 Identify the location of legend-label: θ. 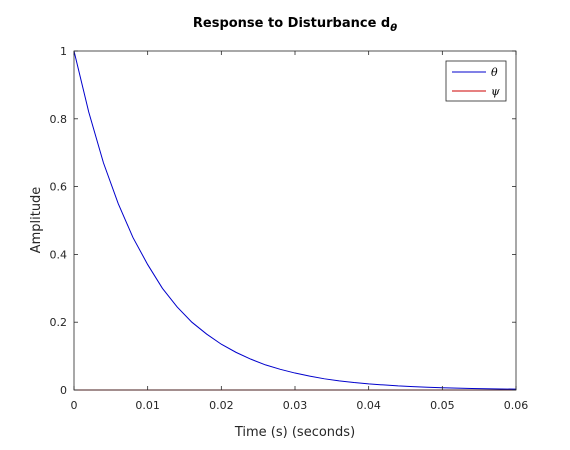
(494, 72).